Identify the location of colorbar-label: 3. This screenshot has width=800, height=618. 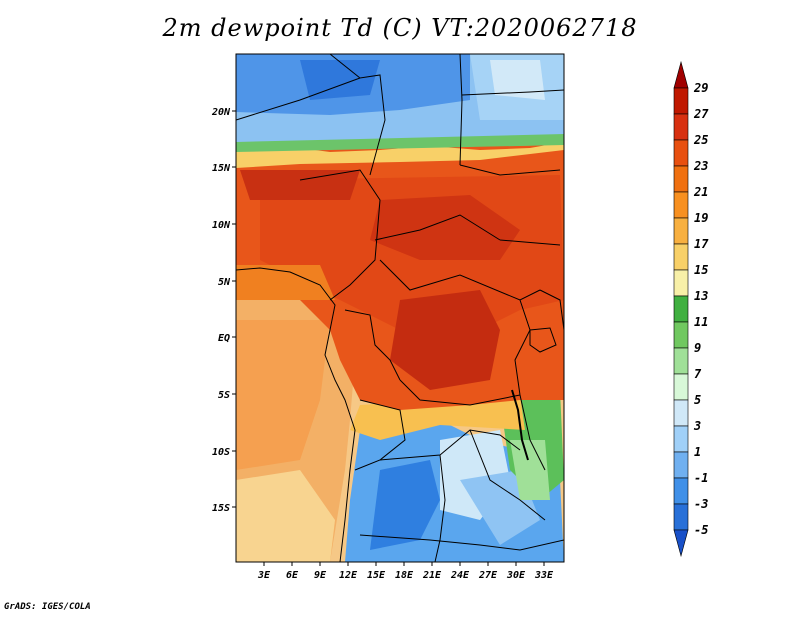
(697, 426).